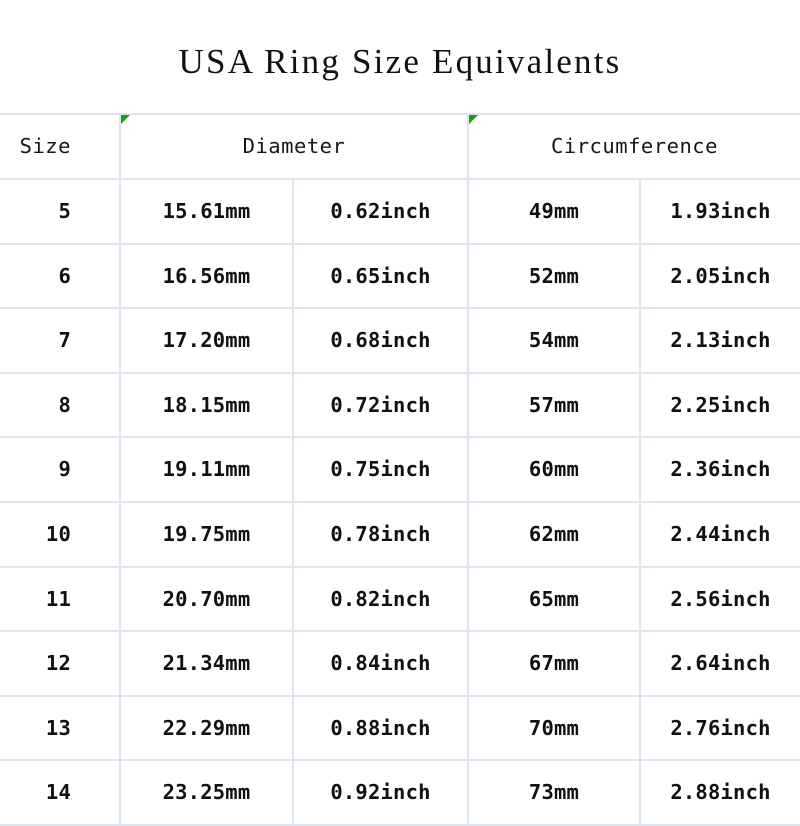 This screenshot has width=800, height=826. I want to click on cell-diameter-mm: 18.15mm, so click(206, 405).